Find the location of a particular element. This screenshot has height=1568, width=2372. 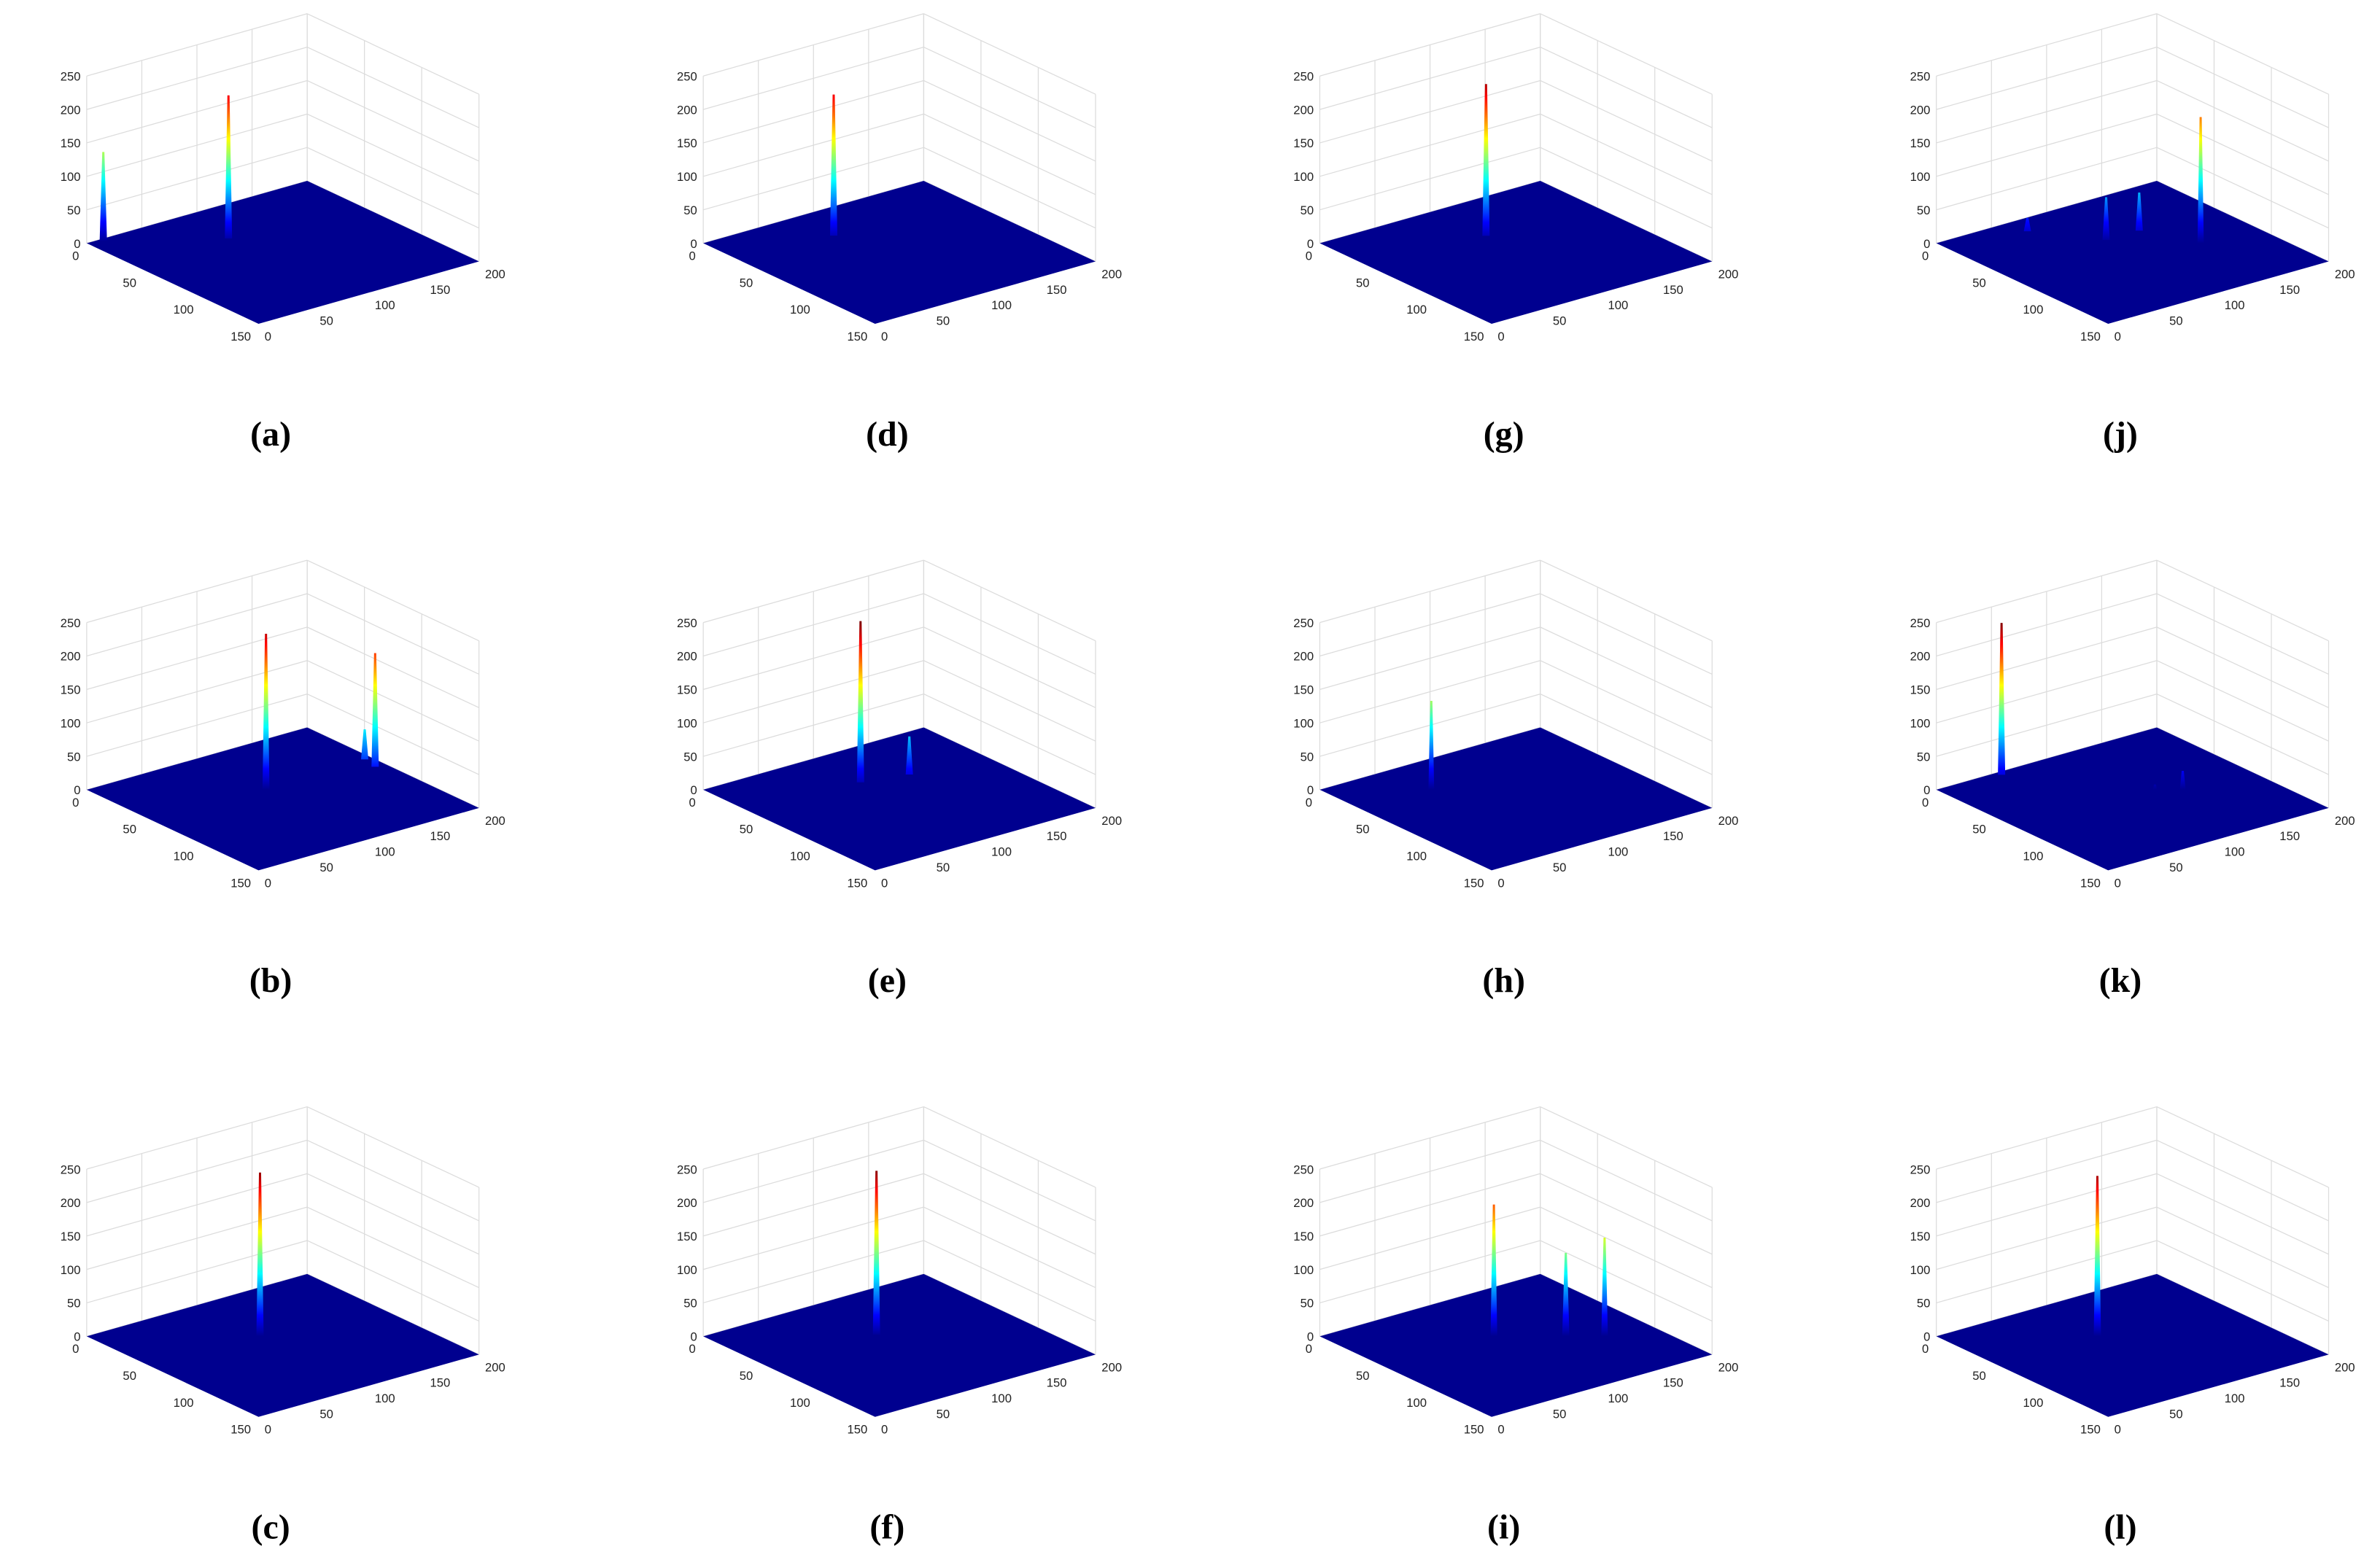

panel-caption: (b) is located at coordinates (270, 980).